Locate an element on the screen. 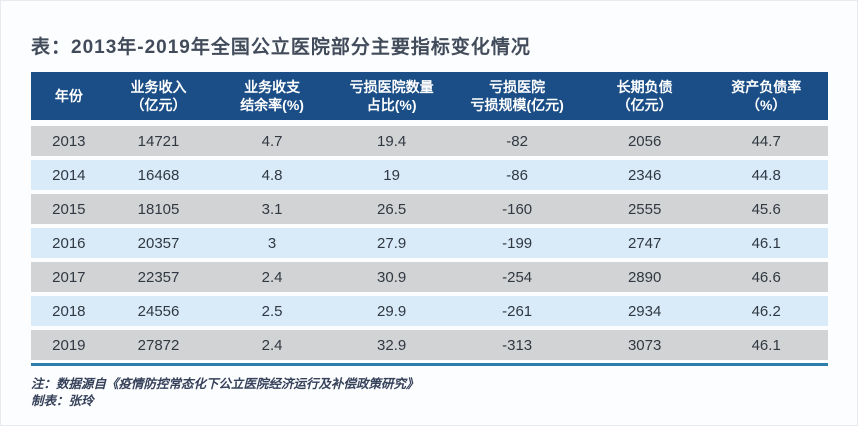  table-cell: -82 is located at coordinates (517, 141).